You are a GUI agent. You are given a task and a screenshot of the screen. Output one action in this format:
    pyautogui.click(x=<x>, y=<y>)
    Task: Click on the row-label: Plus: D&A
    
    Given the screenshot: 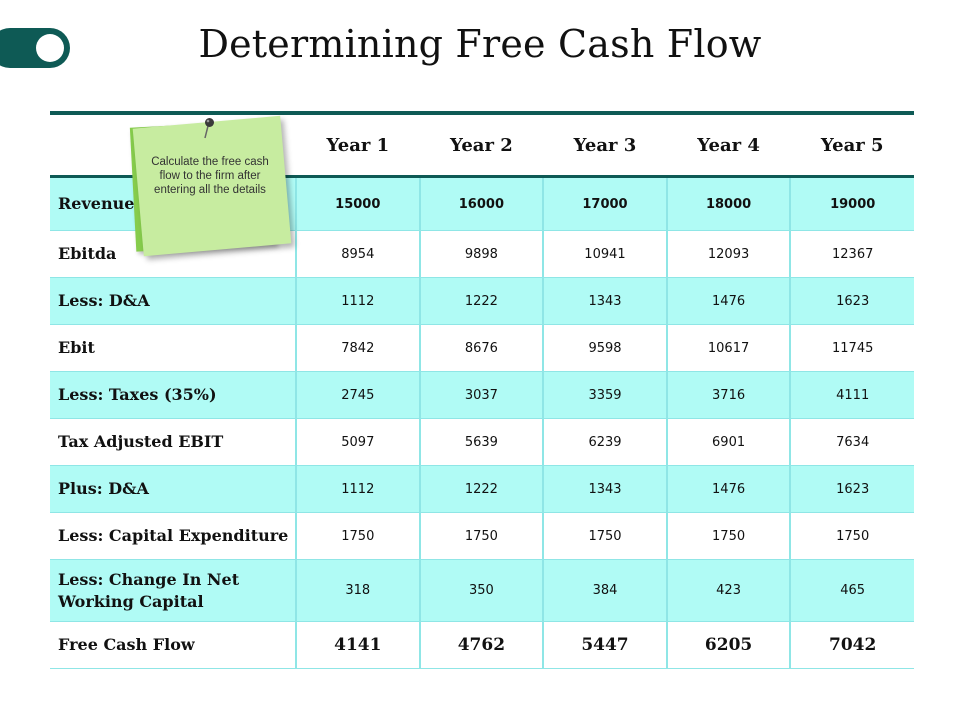 What is the action you would take?
    pyautogui.click(x=173, y=489)
    